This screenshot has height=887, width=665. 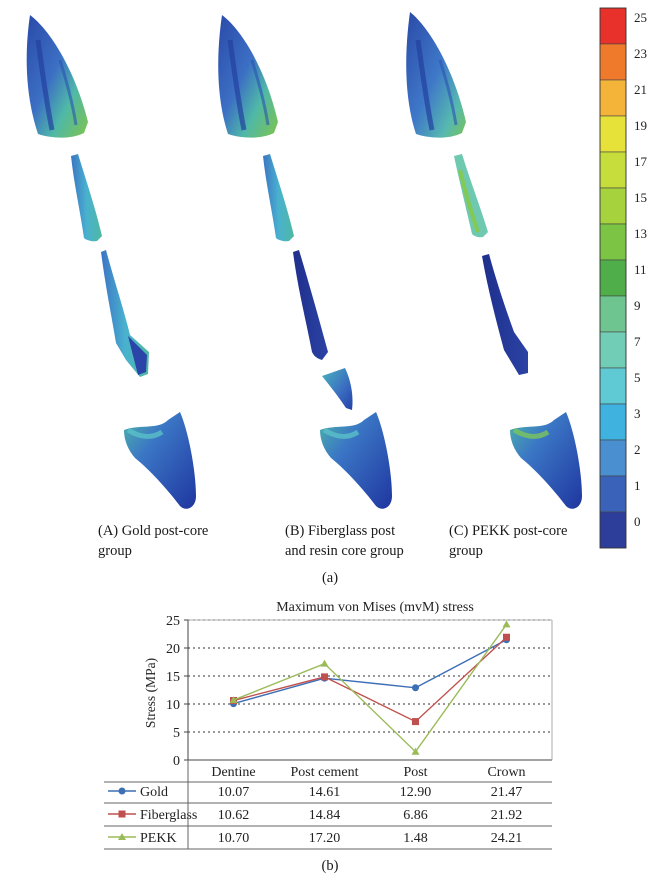 What do you see at coordinates (507, 815) in the screenshot?
I see `table-cell-value: 21.92` at bounding box center [507, 815].